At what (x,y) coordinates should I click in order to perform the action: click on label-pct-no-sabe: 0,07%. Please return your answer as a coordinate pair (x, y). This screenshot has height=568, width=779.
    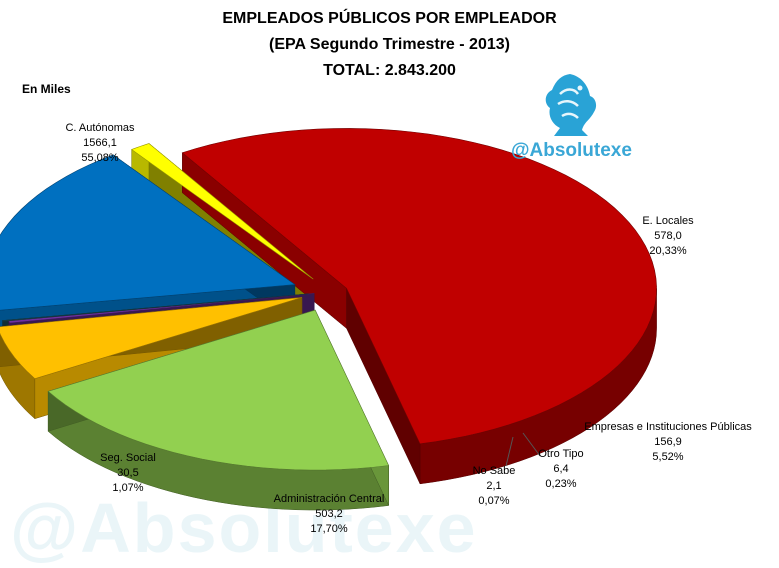
    Looking at the image, I should click on (493, 501).